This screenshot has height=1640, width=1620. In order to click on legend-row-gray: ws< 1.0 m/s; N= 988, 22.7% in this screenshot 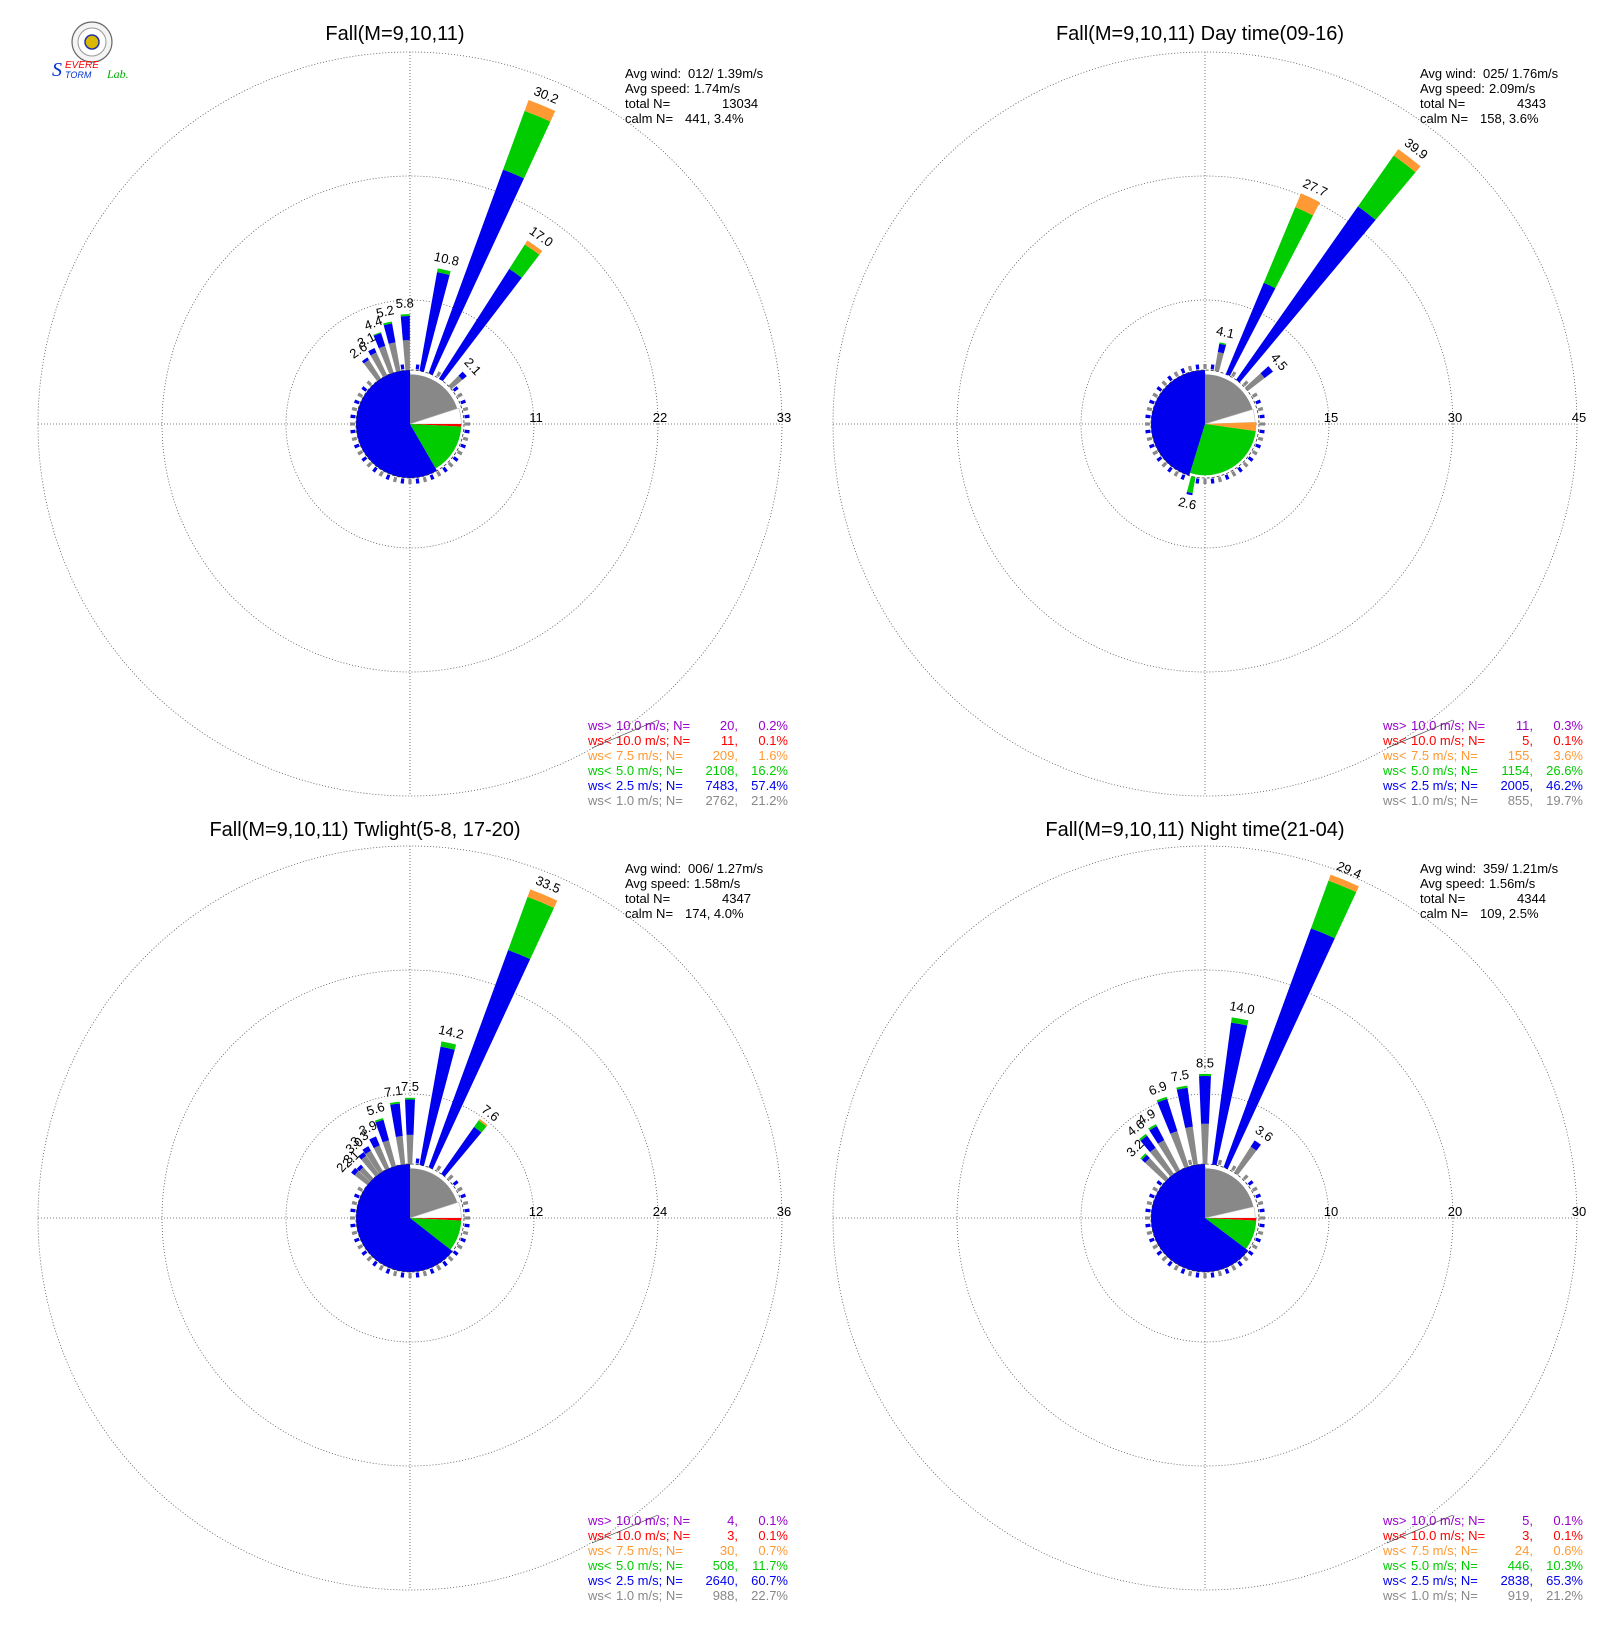, I will do `click(687, 1595)`.